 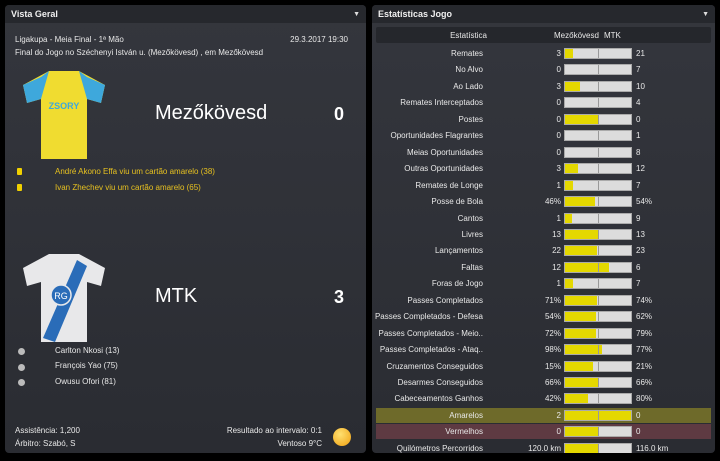 I want to click on stat-row: Oportunidades Flagrantes 0 1, so click(x=543, y=135).